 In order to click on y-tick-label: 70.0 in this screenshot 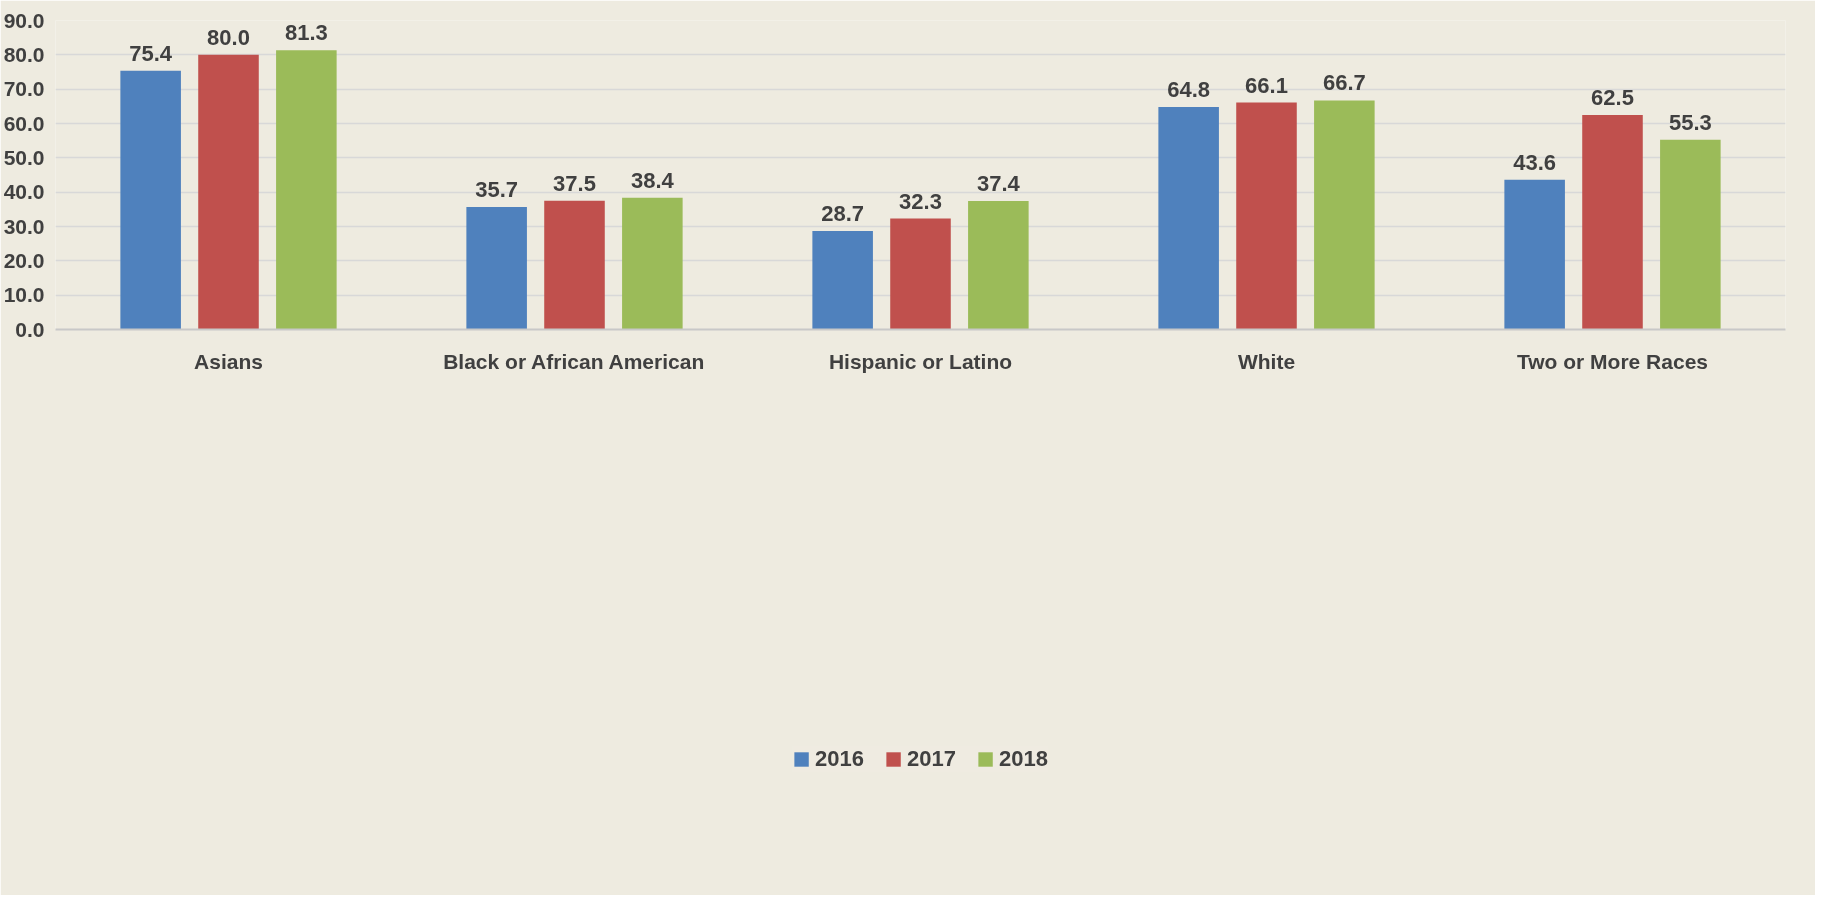, I will do `click(24, 89)`.